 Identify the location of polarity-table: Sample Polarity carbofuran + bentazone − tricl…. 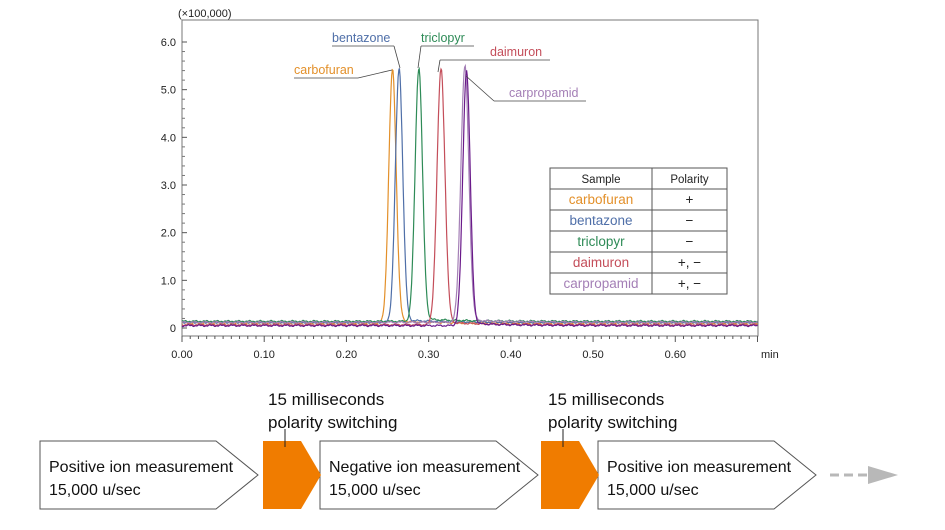
(638, 231).